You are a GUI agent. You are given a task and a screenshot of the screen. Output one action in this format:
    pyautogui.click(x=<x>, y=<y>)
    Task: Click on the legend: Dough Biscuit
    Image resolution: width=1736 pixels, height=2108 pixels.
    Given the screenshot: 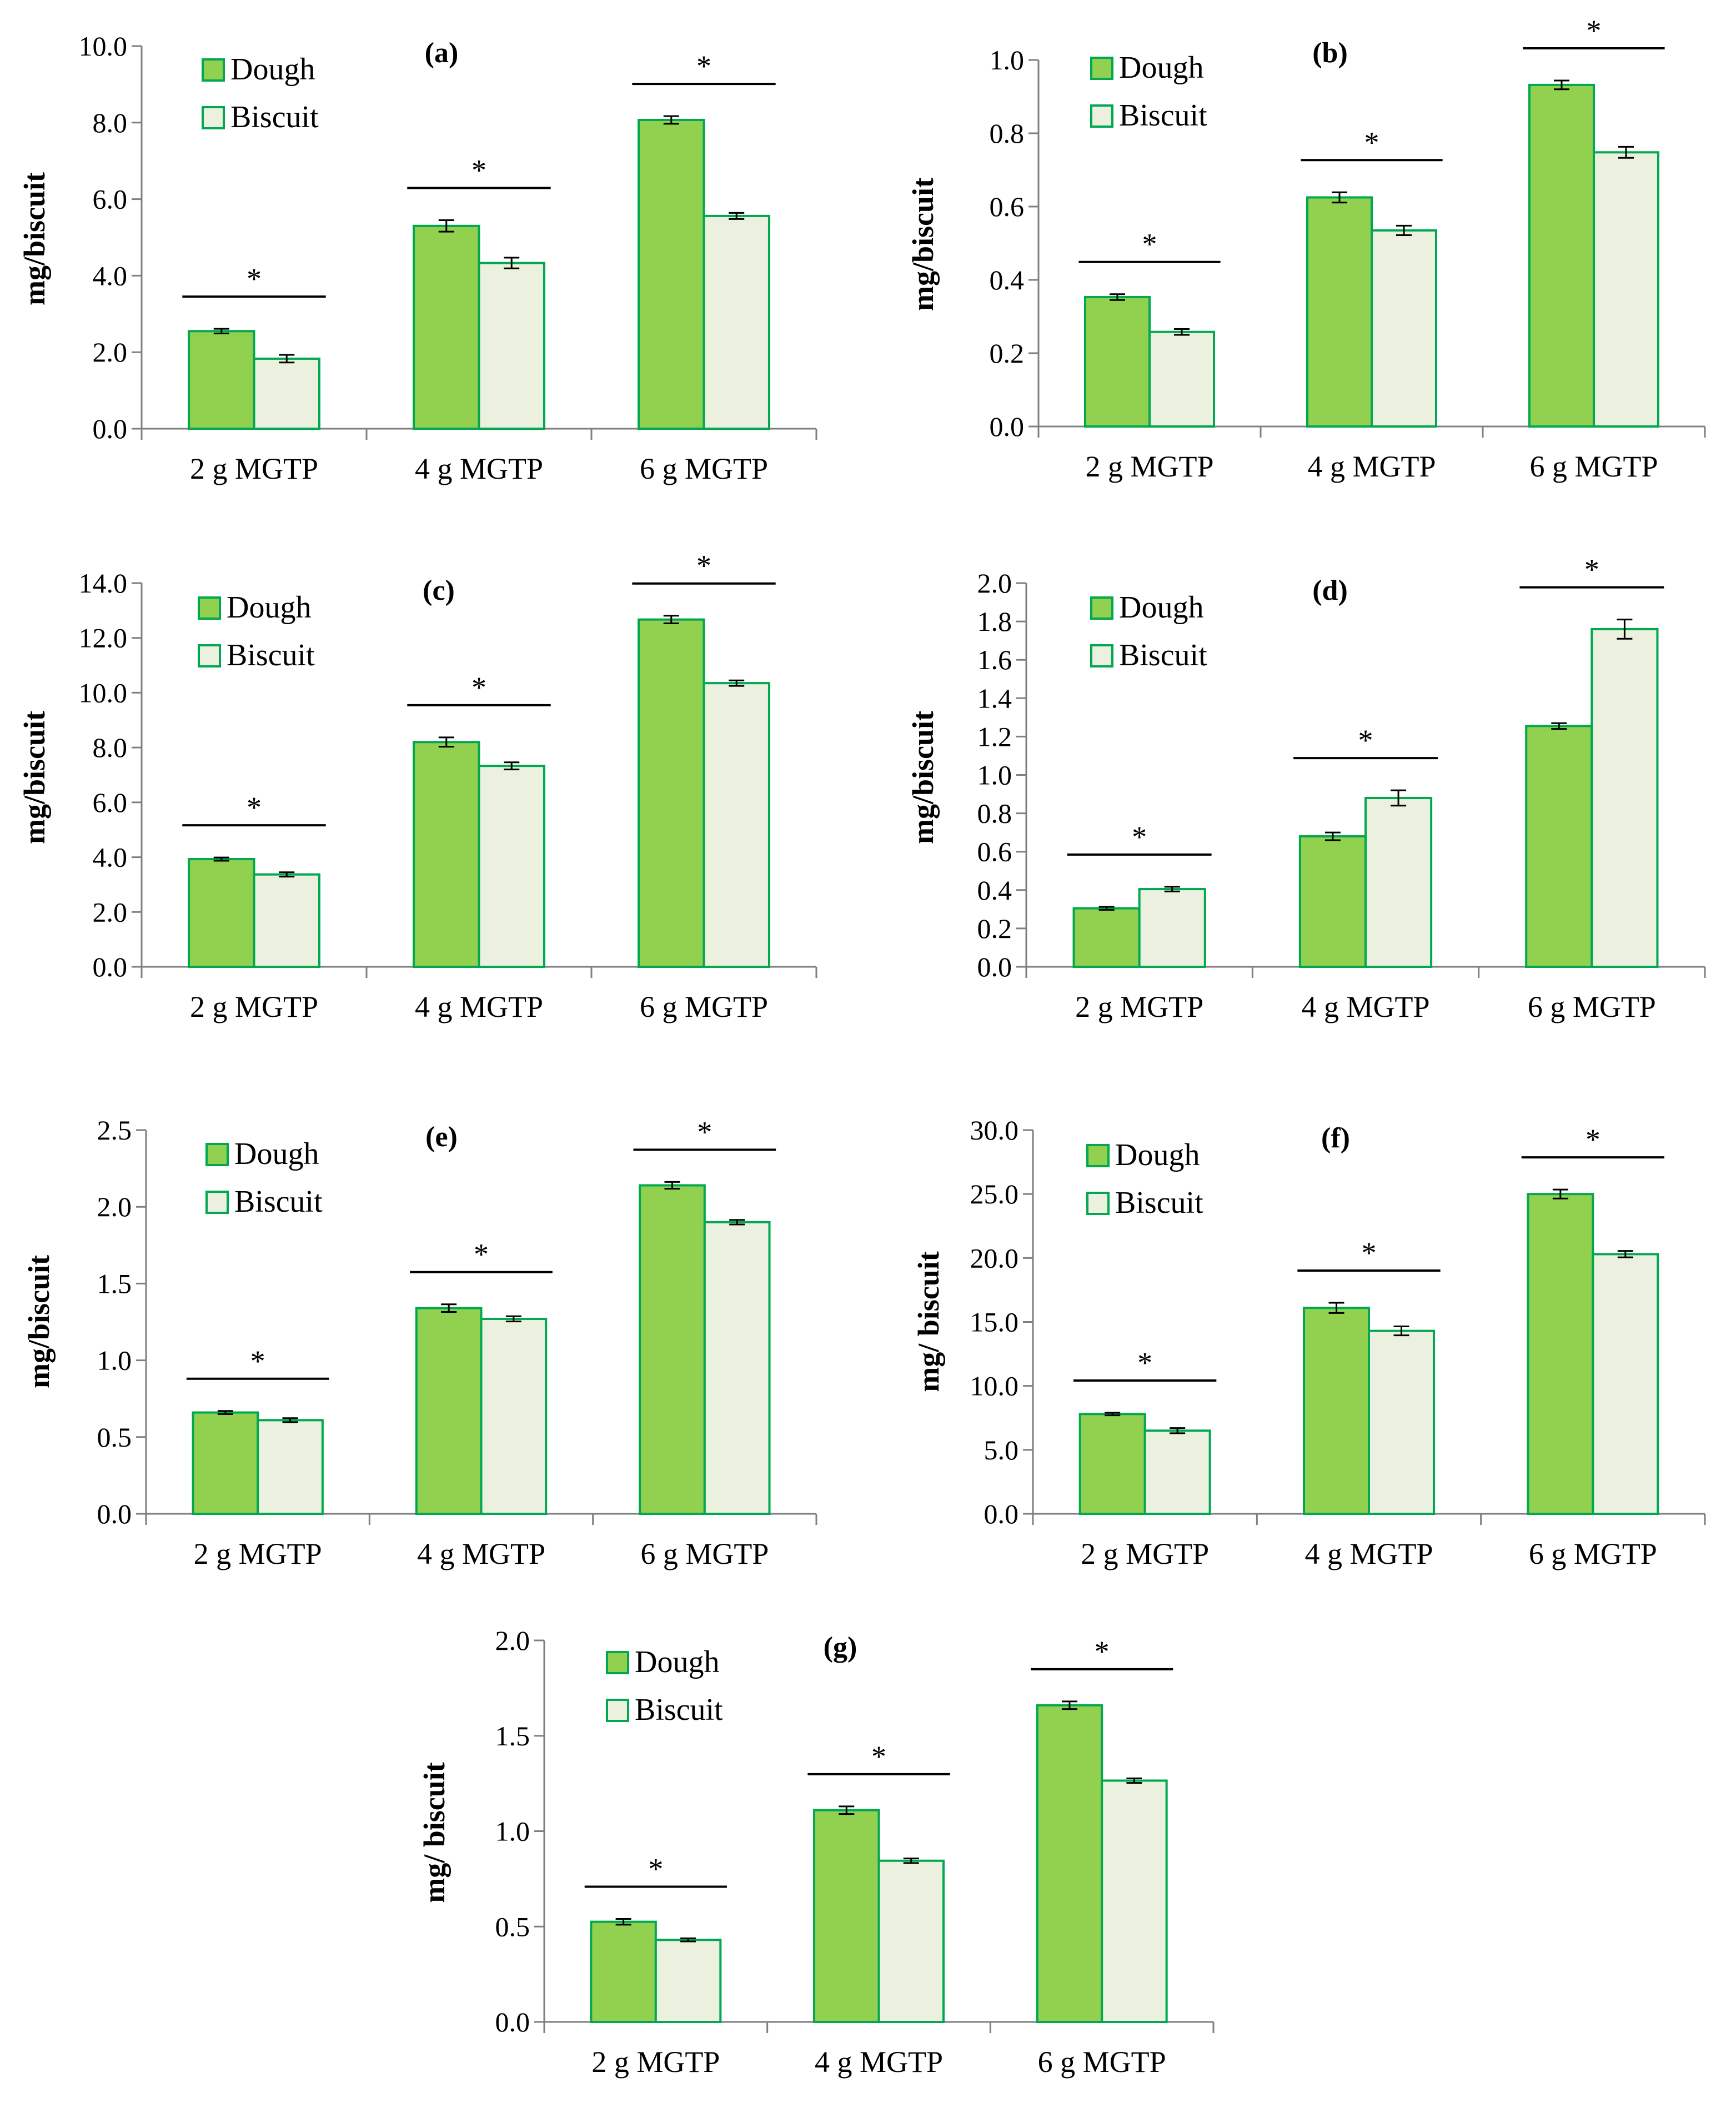 What is the action you would take?
    pyautogui.click(x=264, y=1178)
    